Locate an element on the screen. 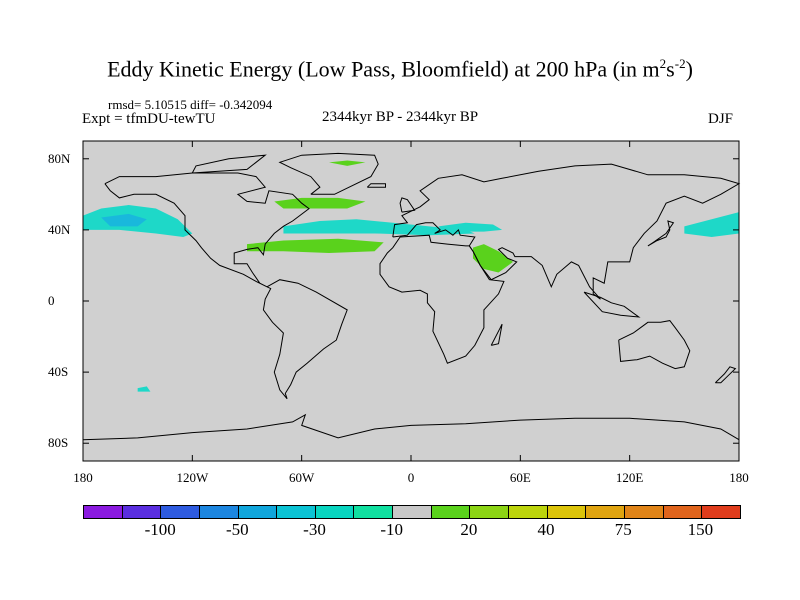 The width and height of the screenshot is (800, 600). lat-80s-label: 80S is located at coordinates (58, 443).